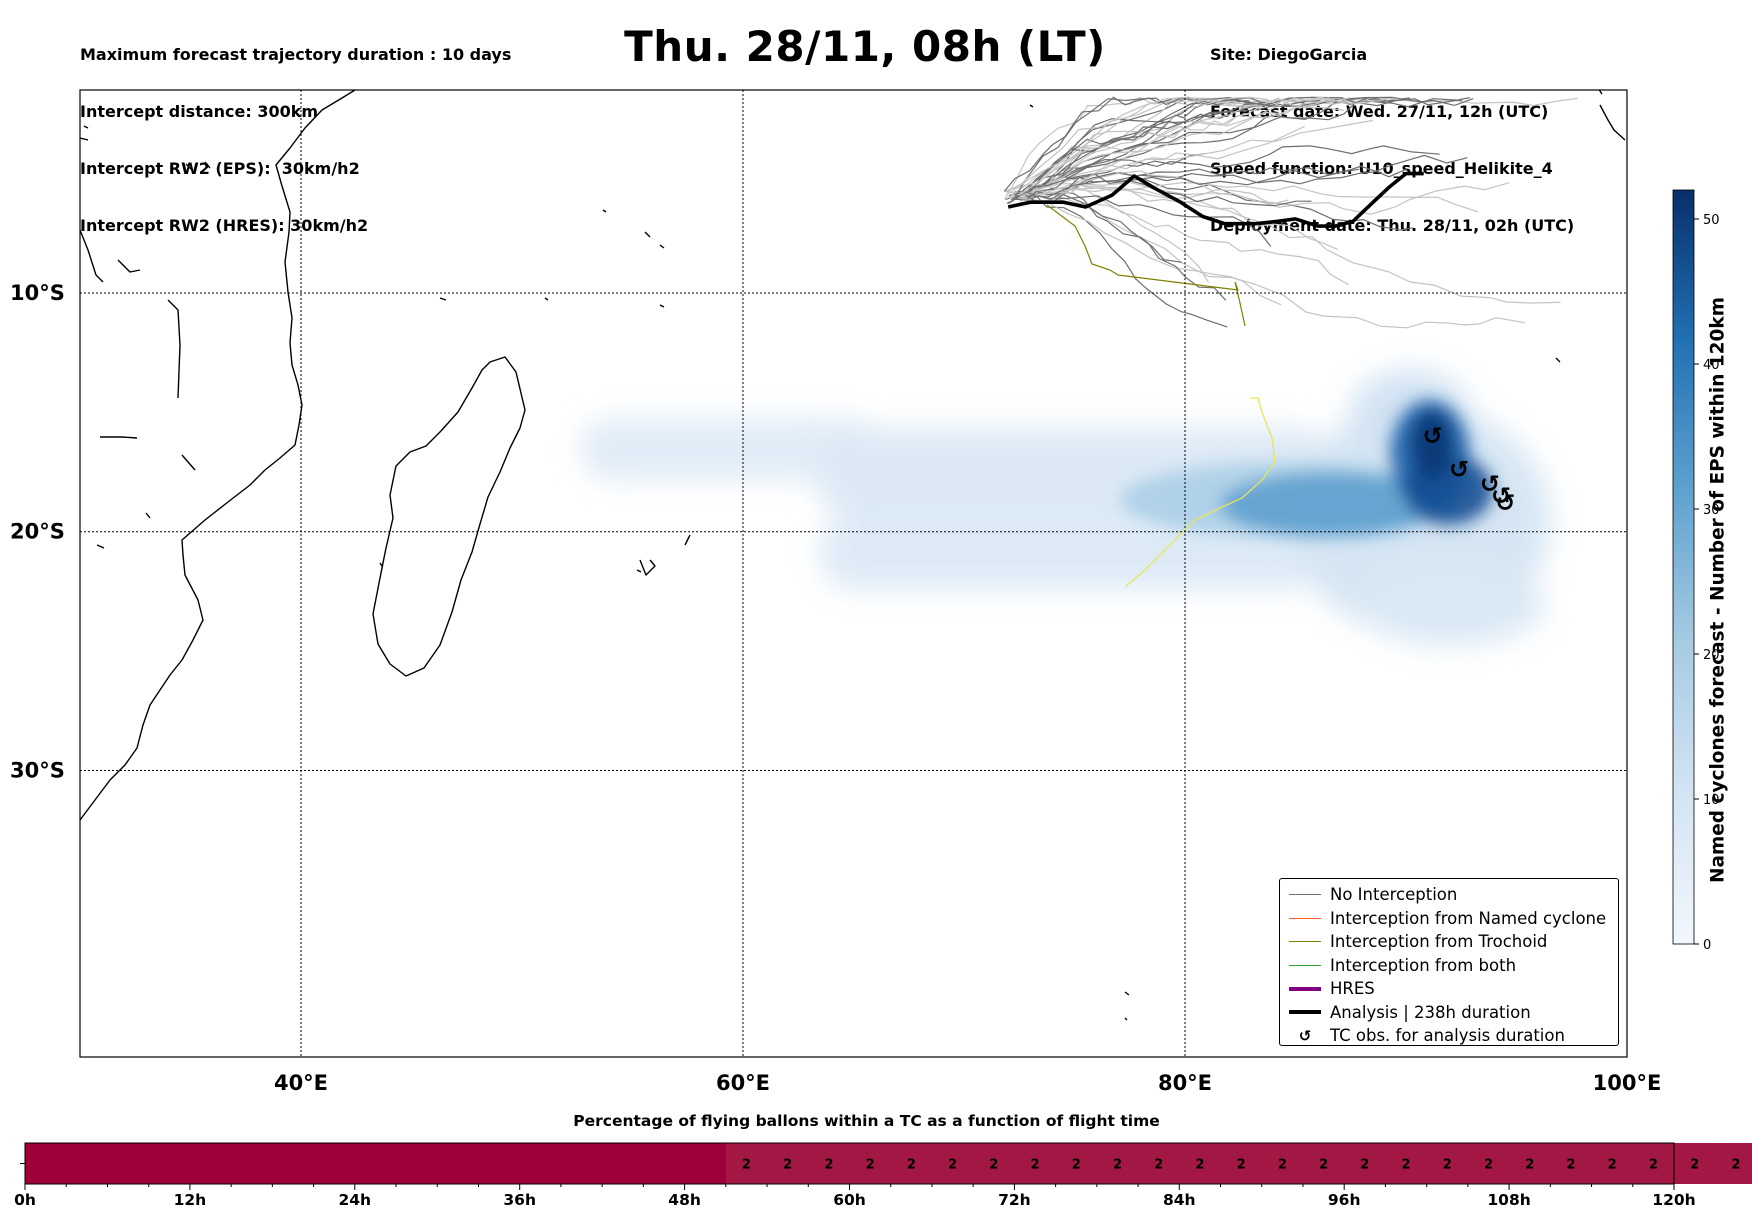 The height and width of the screenshot is (1213, 1752). I want to click on africa-coast, so click(218, 455).